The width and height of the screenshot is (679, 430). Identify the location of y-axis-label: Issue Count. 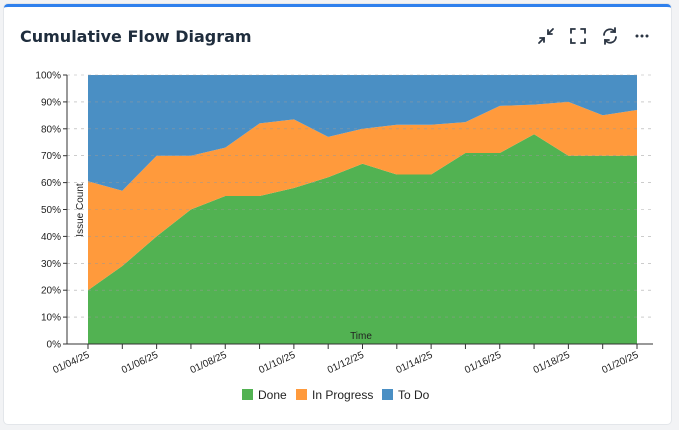
(80, 210).